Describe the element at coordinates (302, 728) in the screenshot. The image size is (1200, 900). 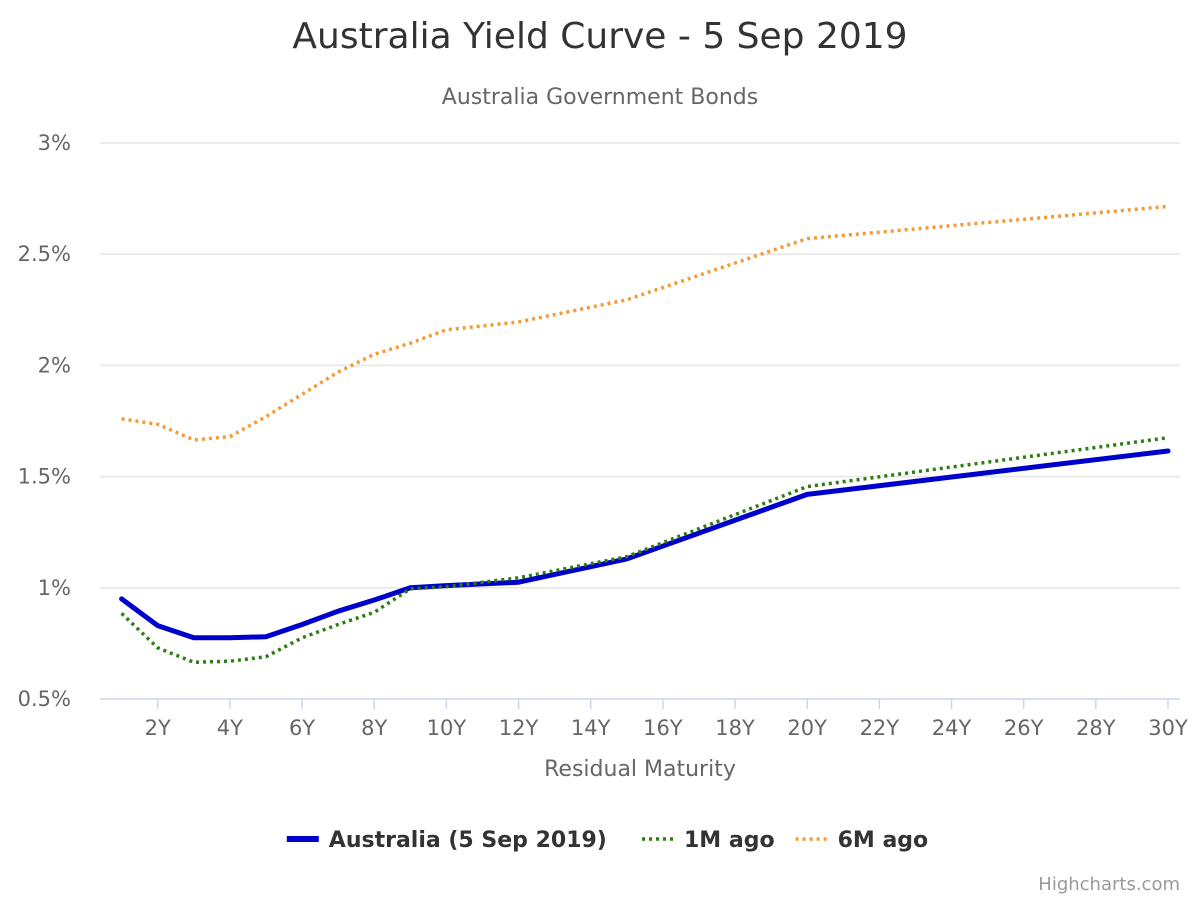
I see `x-tick-label: 6Y` at that location.